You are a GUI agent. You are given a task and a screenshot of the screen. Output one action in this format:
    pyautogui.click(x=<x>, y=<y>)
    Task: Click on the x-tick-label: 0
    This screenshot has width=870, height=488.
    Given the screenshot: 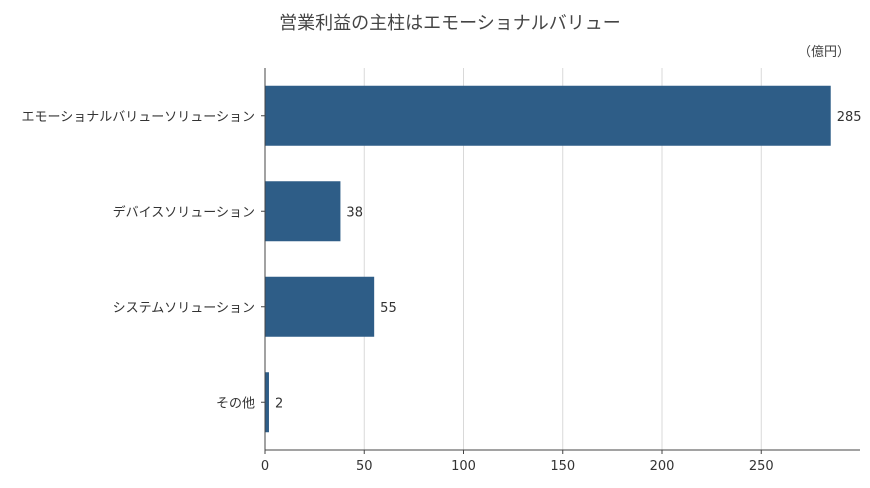 What is the action you would take?
    pyautogui.click(x=265, y=466)
    